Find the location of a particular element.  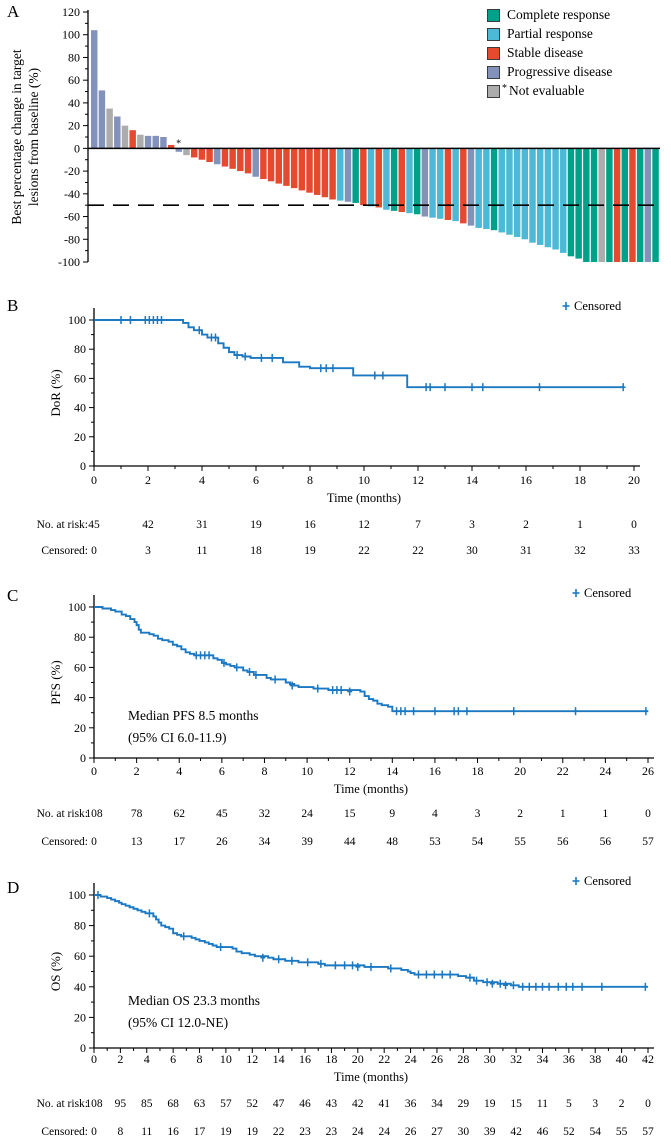

dor-censored-row-value: 30 is located at coordinates (472, 551).